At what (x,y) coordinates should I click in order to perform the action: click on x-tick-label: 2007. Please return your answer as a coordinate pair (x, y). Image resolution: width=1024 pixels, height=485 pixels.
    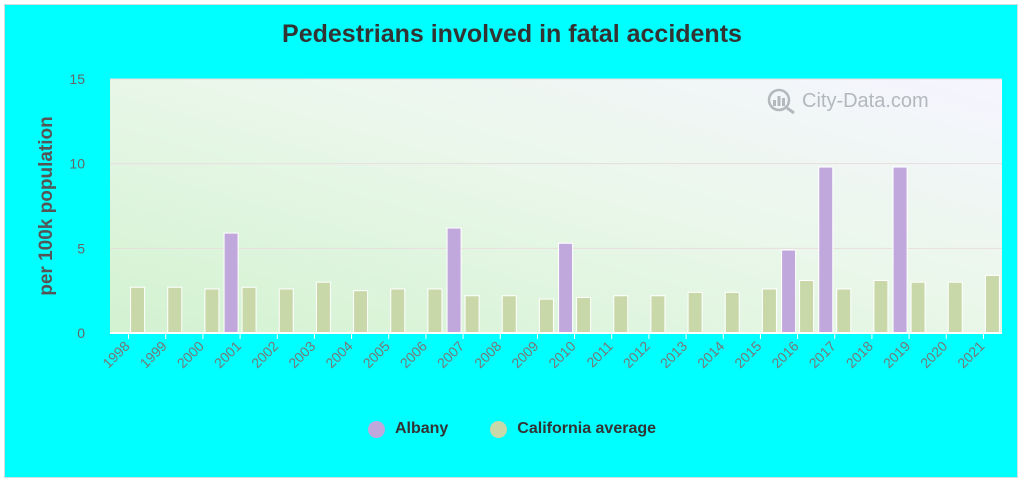
    Looking at the image, I should click on (450, 354).